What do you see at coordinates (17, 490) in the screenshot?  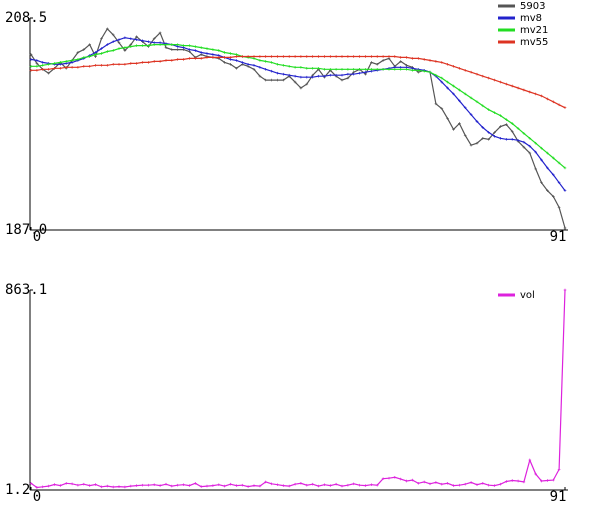 I see `y-tick-label: 1.2` at bounding box center [17, 490].